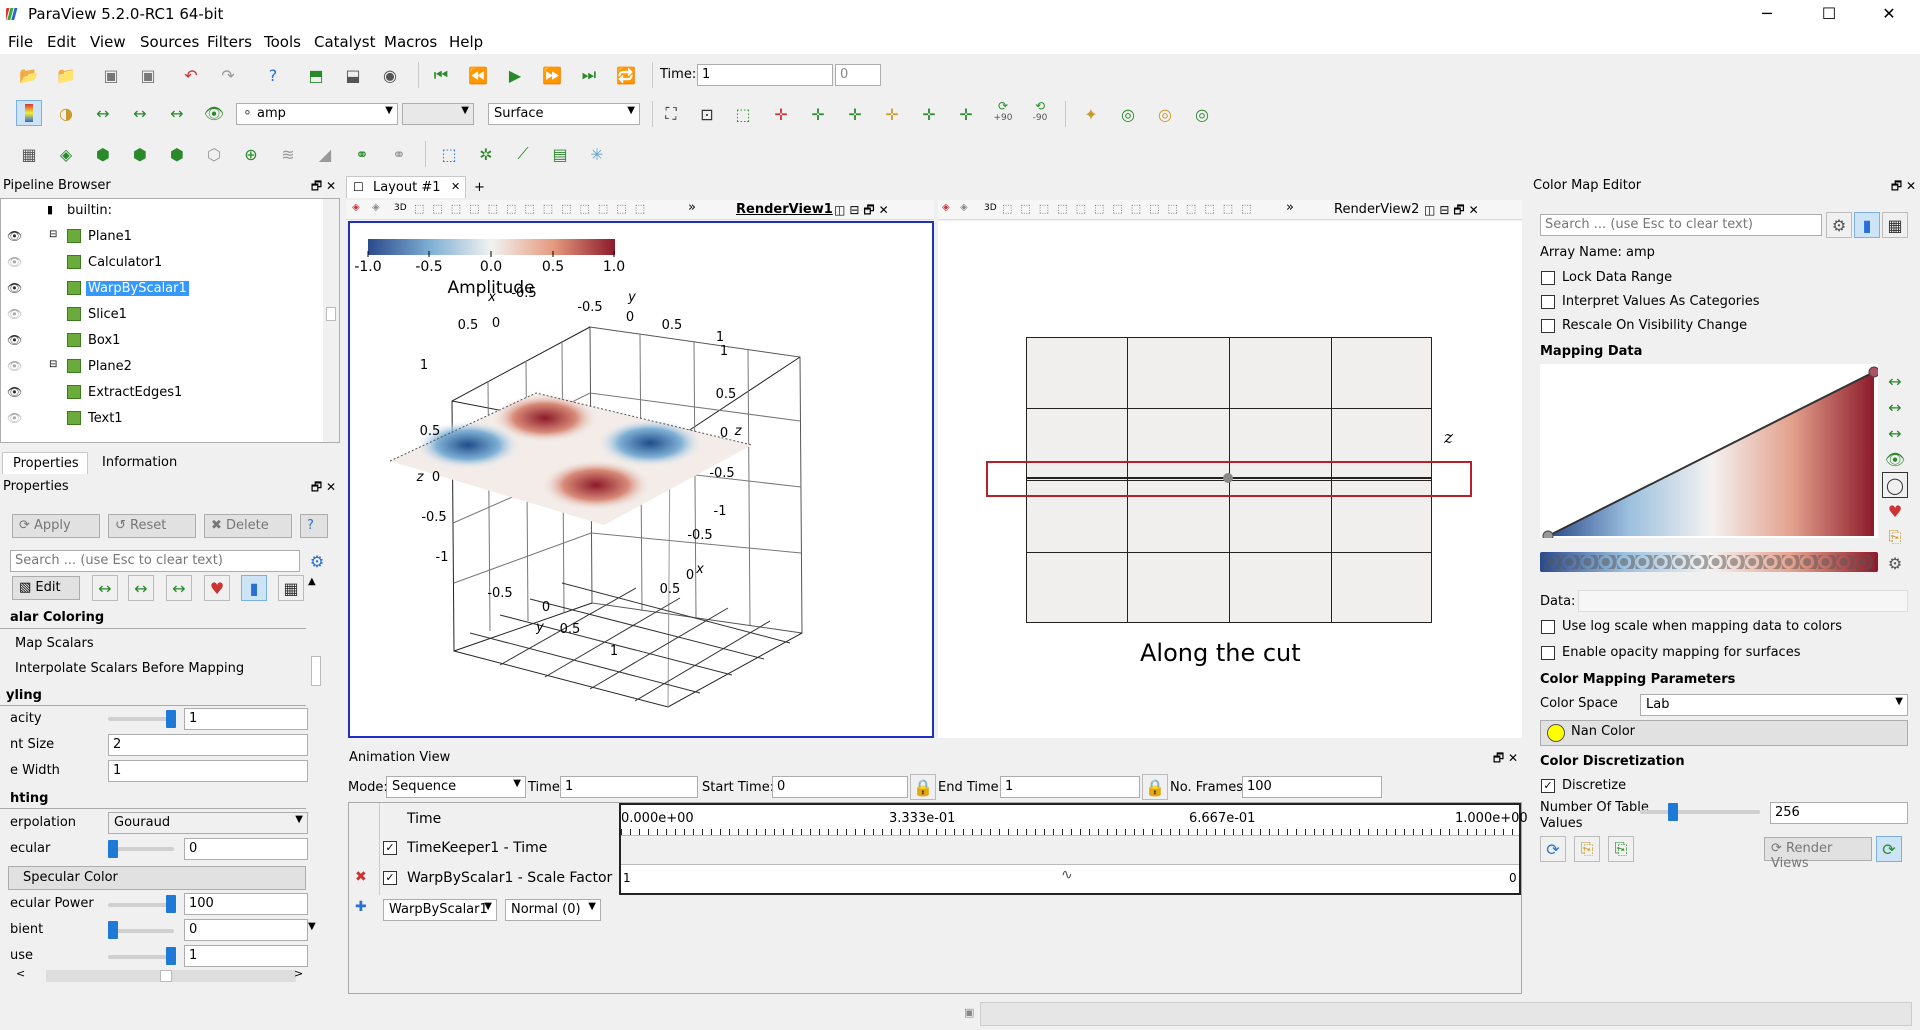 This screenshot has width=1920, height=1030. Describe the element at coordinates (1895, 485) in the screenshot. I see `nan-color-icon: ◯` at that location.